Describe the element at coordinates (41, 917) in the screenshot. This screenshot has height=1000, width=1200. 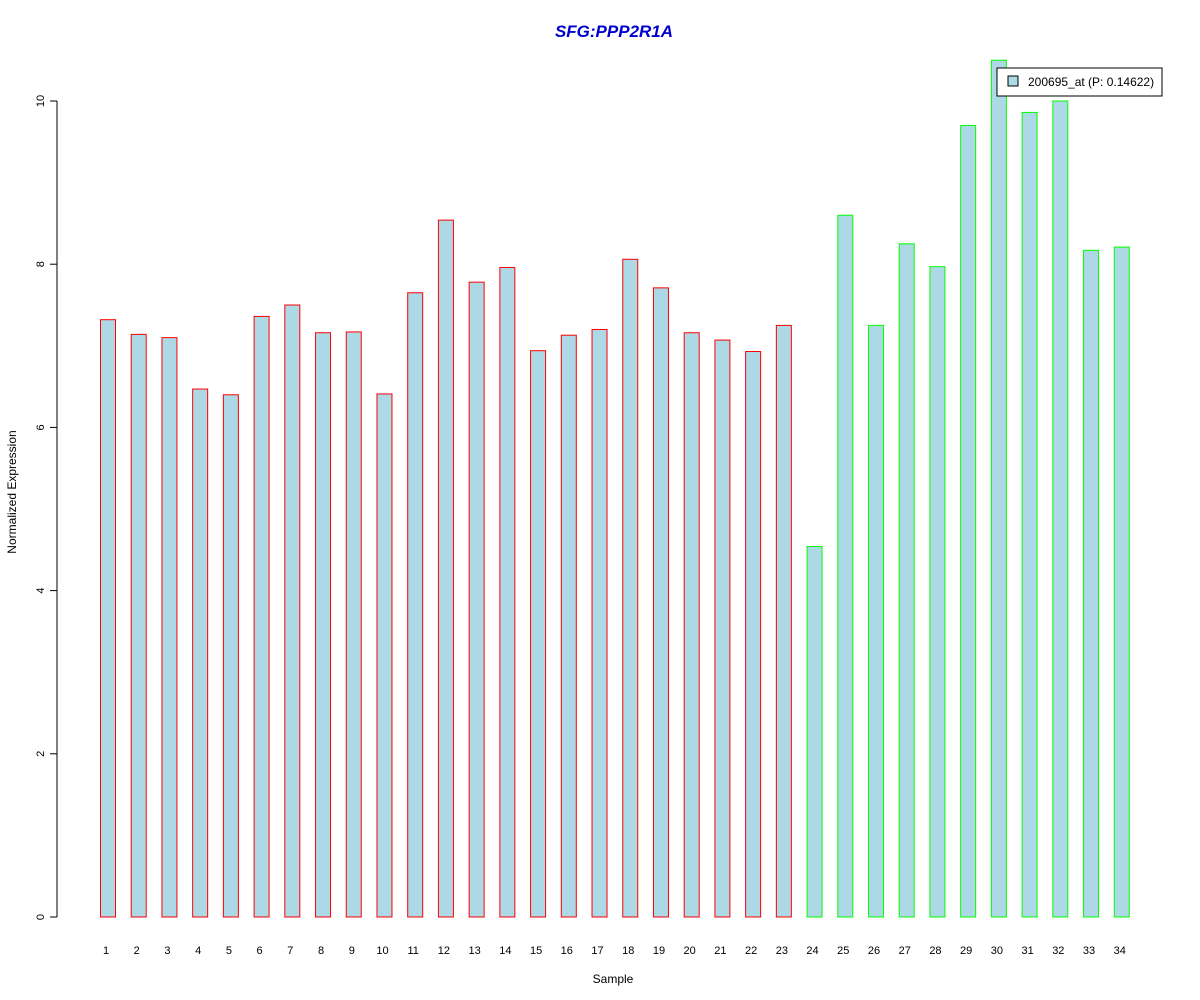
I see `y-tick-label: 0` at that location.